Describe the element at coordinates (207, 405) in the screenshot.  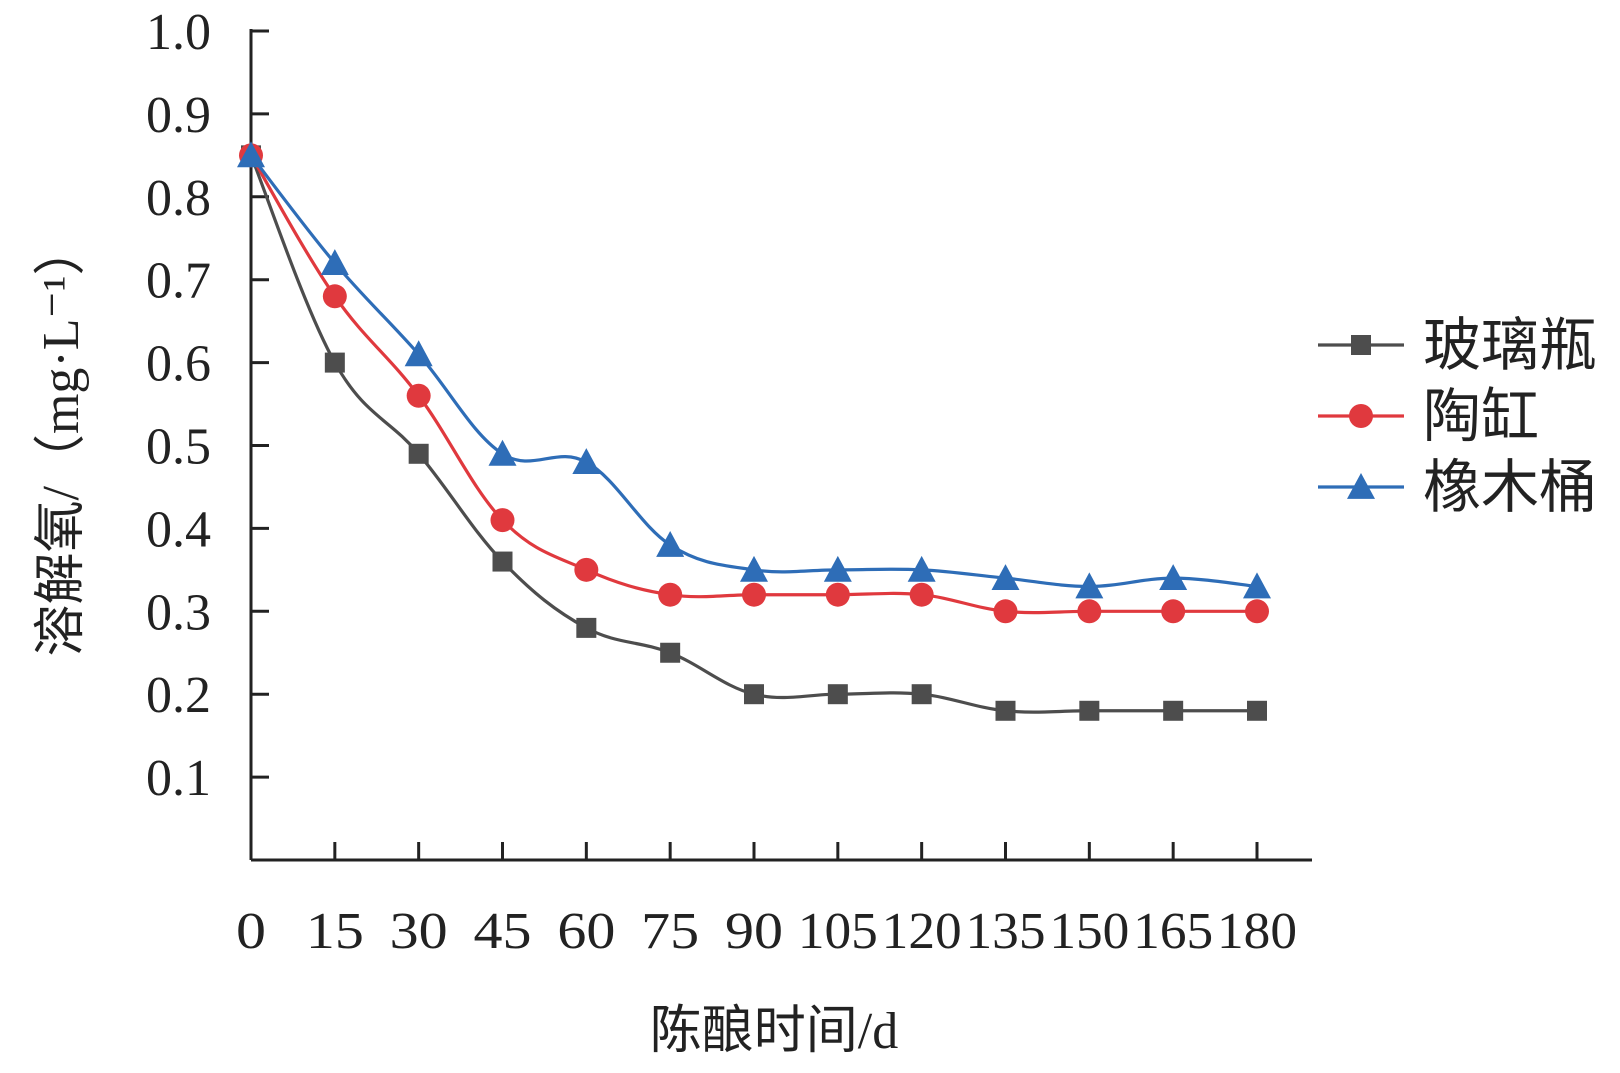
I see `y-ticks: 0.1 0.2 0.3 0.4 0.5 0.6 0.7 0.8 0.9 1.0` at that location.